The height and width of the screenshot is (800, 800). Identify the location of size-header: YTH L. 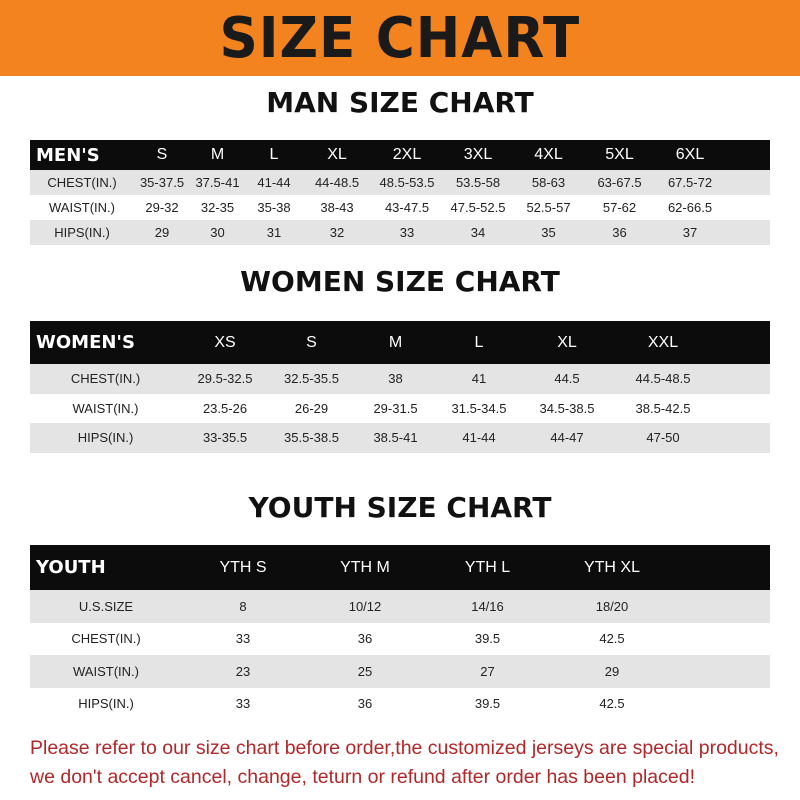
(487, 567).